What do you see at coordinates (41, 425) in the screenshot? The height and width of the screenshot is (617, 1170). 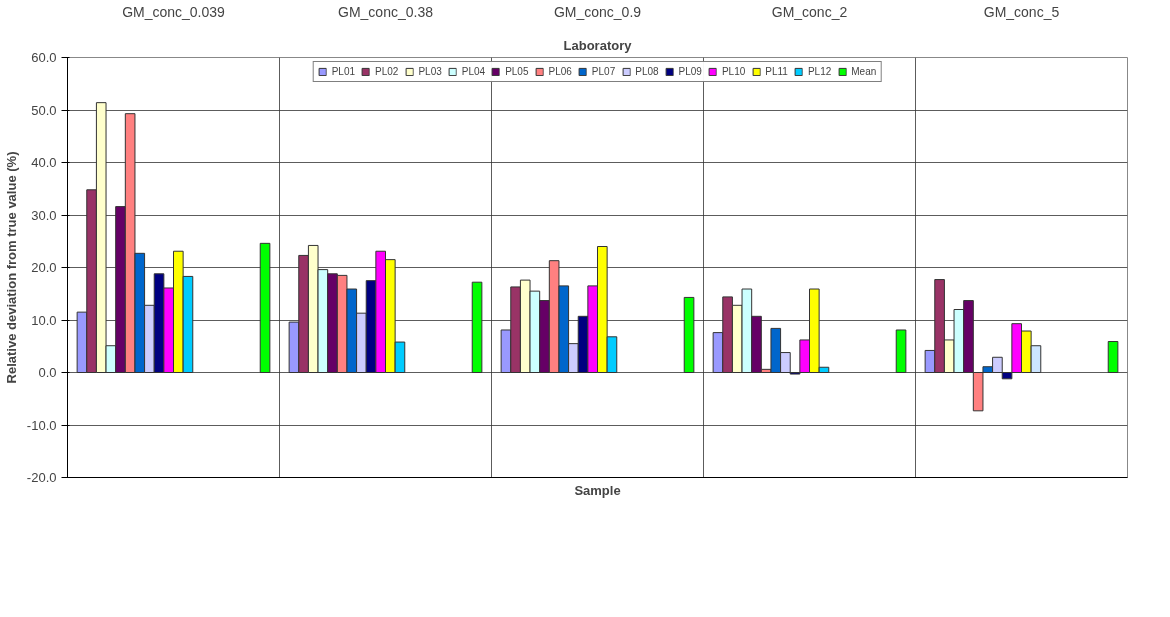 I see `y-tick-label: -10.0` at bounding box center [41, 425].